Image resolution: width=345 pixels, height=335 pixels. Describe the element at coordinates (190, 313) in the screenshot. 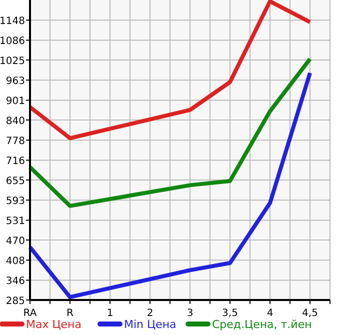

I see `x-tick-label: 3` at that location.